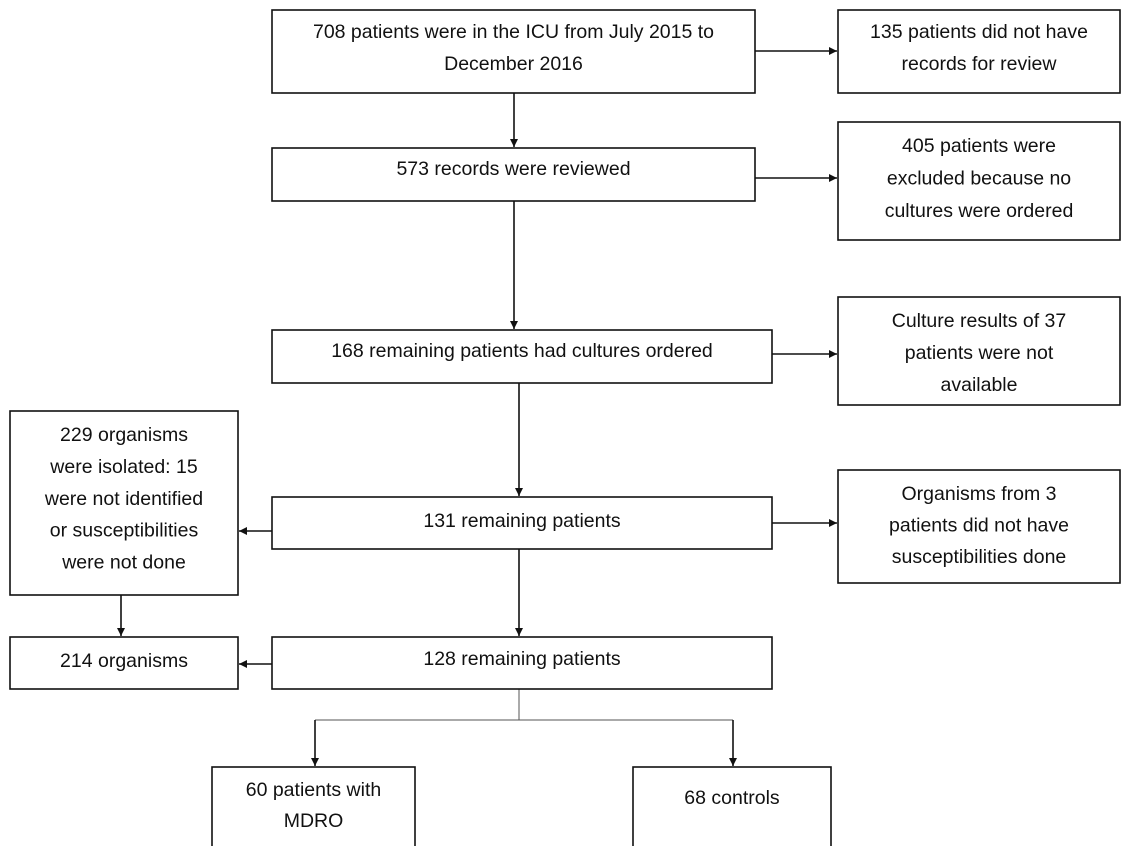  Describe the element at coordinates (979, 211) in the screenshot. I see `box-text: cultures were ordered` at that location.